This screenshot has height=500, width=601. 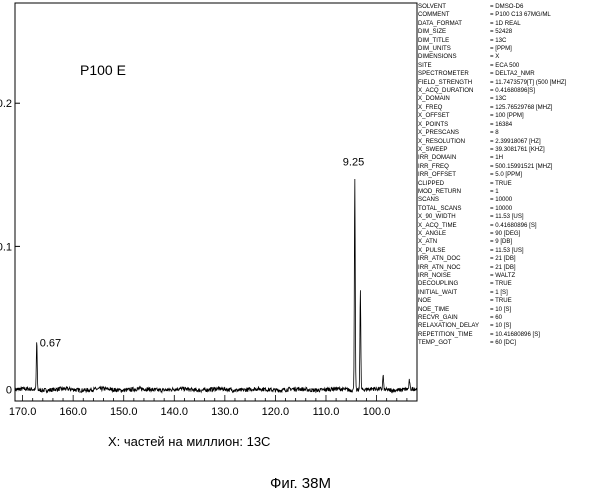 I want to click on parameter-value: = 1H, so click(x=545, y=158).